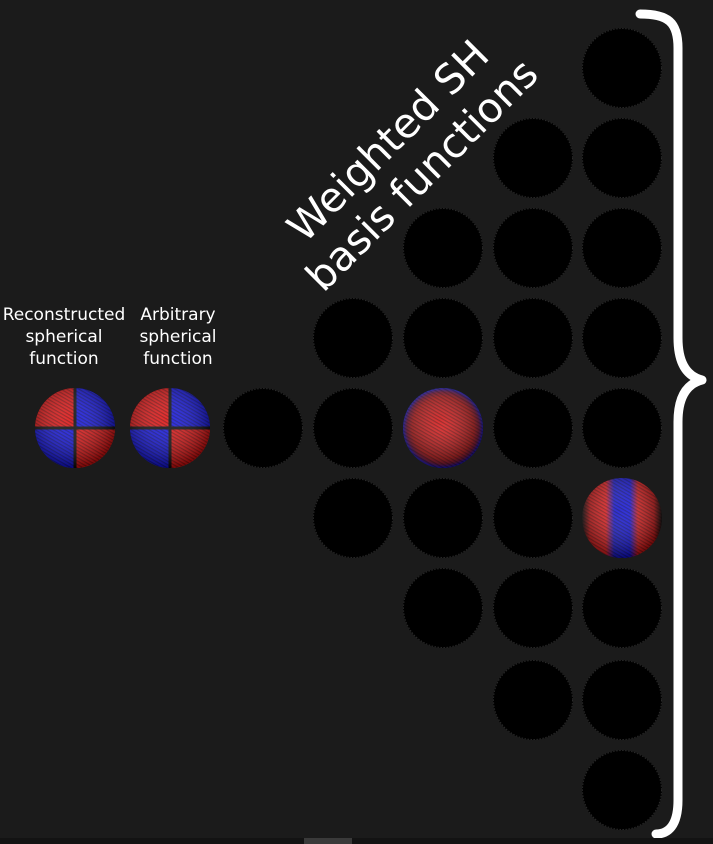  What do you see at coordinates (443, 428) in the screenshot?
I see `sh-l2-m0` at bounding box center [443, 428].